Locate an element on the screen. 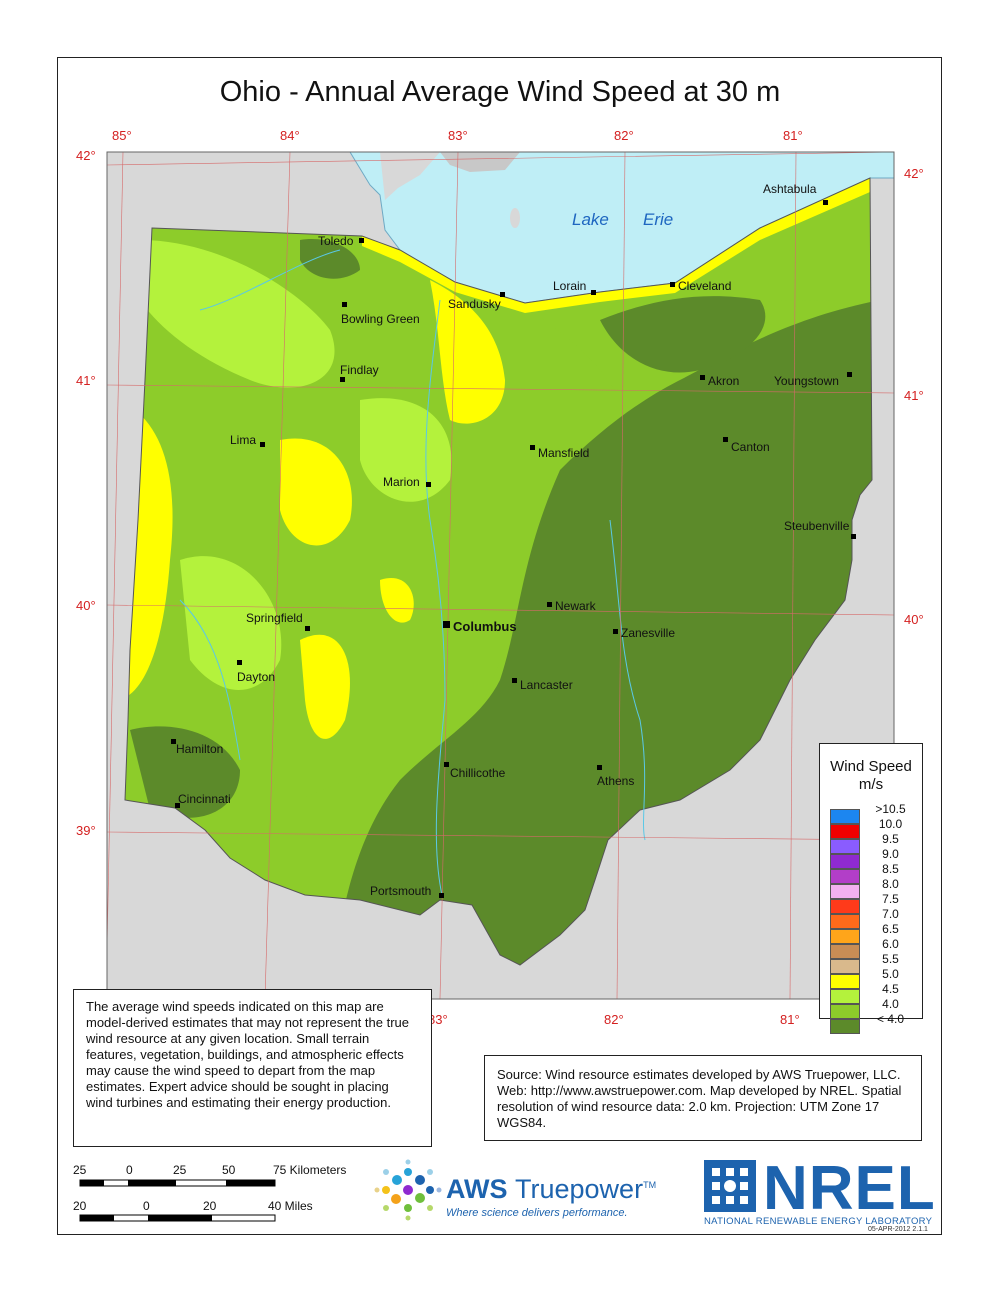 This screenshot has width=1000, height=1294. legend-unit: m/s is located at coordinates (871, 784).